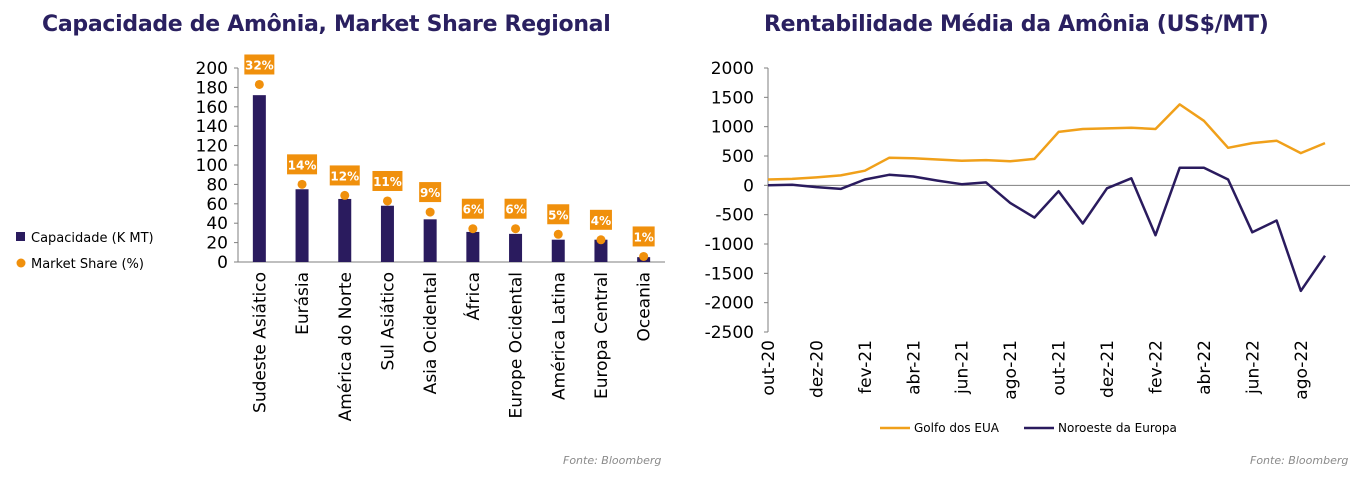 The height and width of the screenshot is (487, 1370). I want to click on legend-label-golfo-dos-eua: Golfo dos EUA, so click(957, 428).